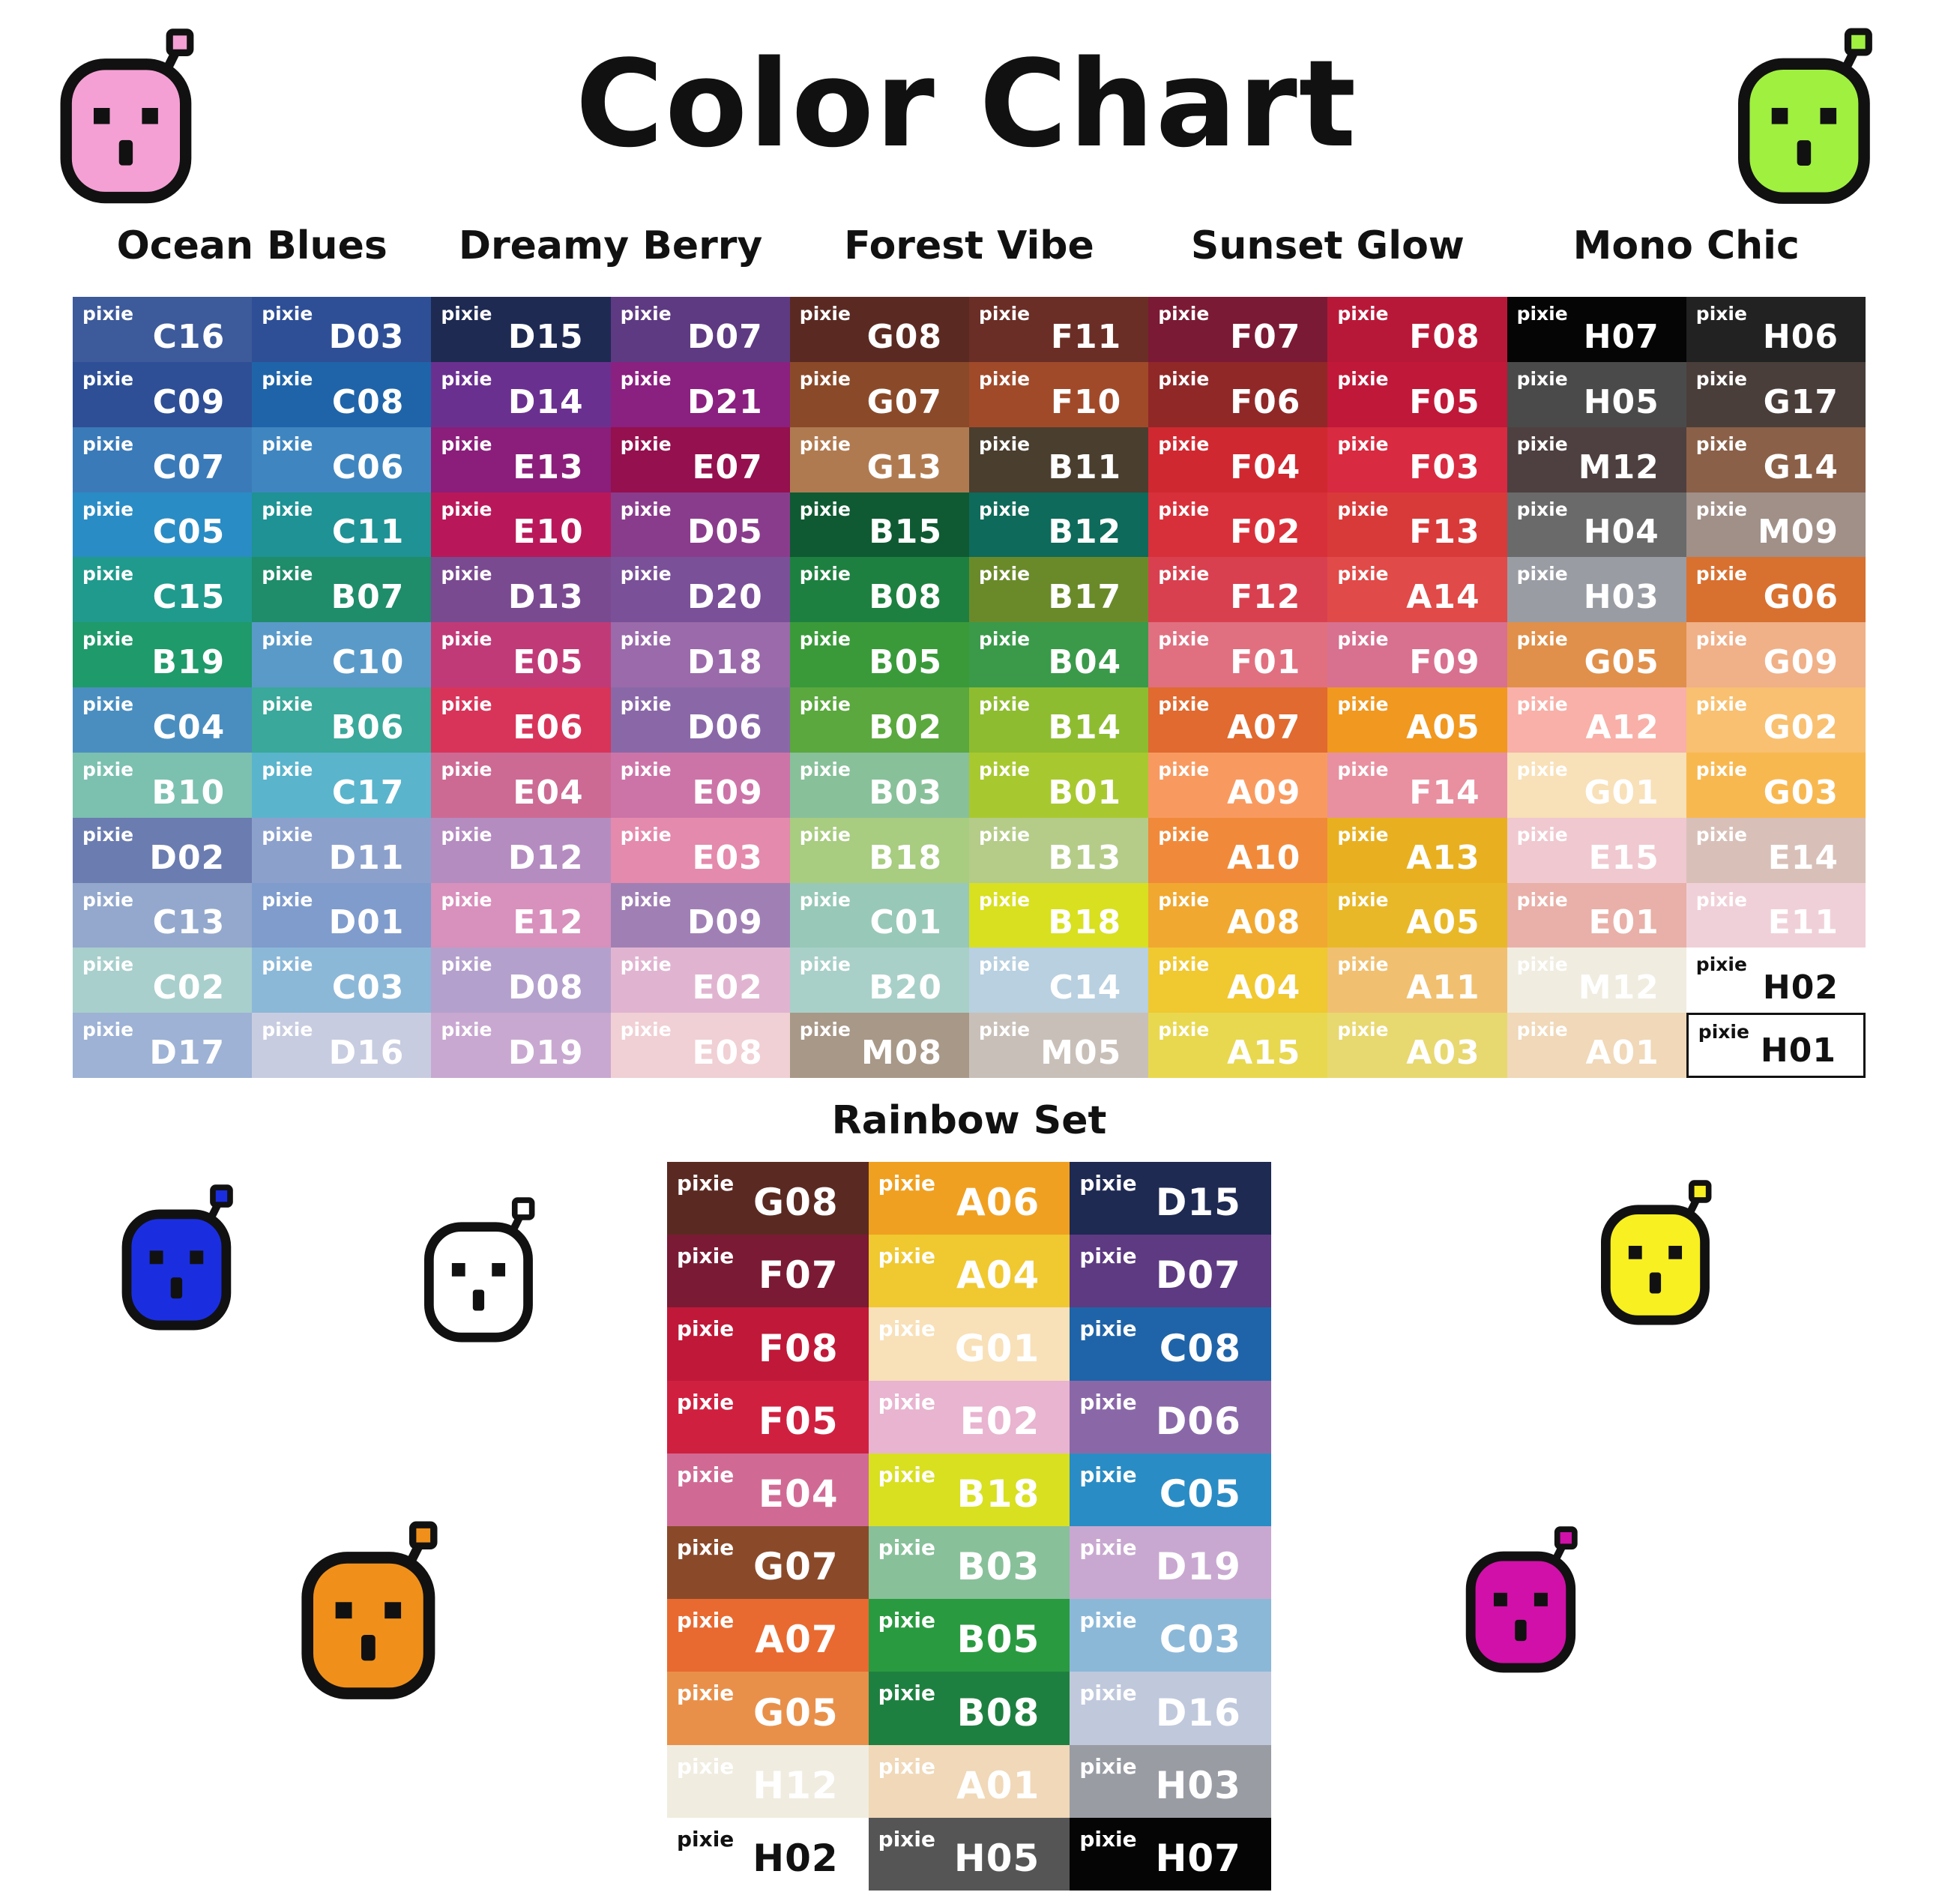 The height and width of the screenshot is (1904, 1933). I want to click on color-swatch: pixie B06, so click(342, 720).